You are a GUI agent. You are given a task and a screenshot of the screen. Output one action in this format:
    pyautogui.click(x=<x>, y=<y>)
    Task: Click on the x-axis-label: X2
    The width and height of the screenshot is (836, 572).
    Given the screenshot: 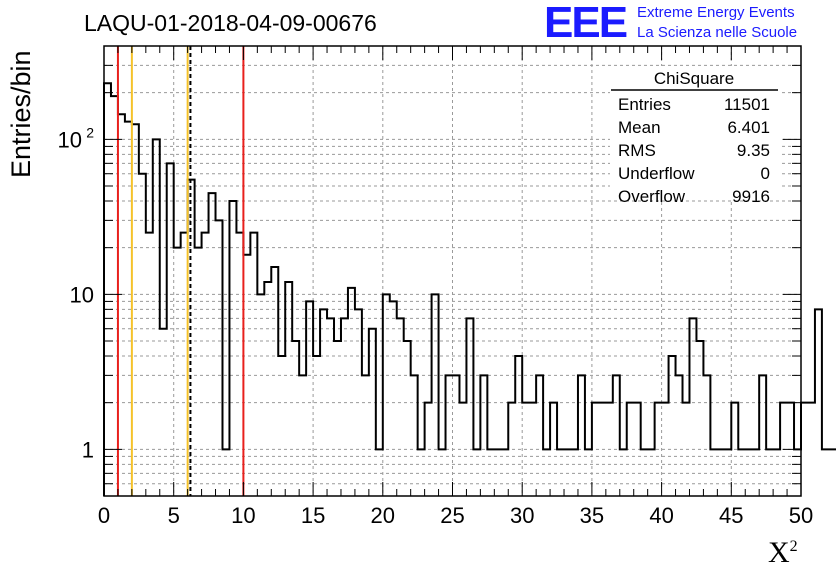 What is the action you would take?
    pyautogui.click(x=783, y=553)
    